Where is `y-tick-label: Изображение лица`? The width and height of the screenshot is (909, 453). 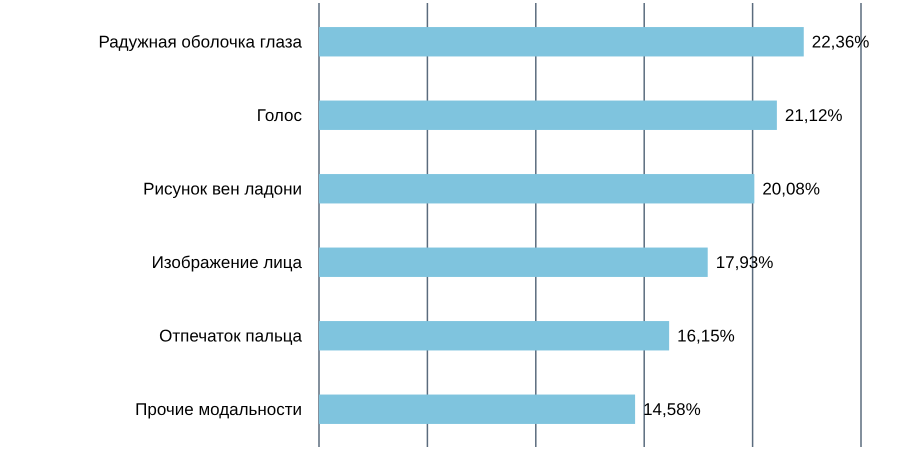 y-tick-label: Изображение лица is located at coordinates (227, 262).